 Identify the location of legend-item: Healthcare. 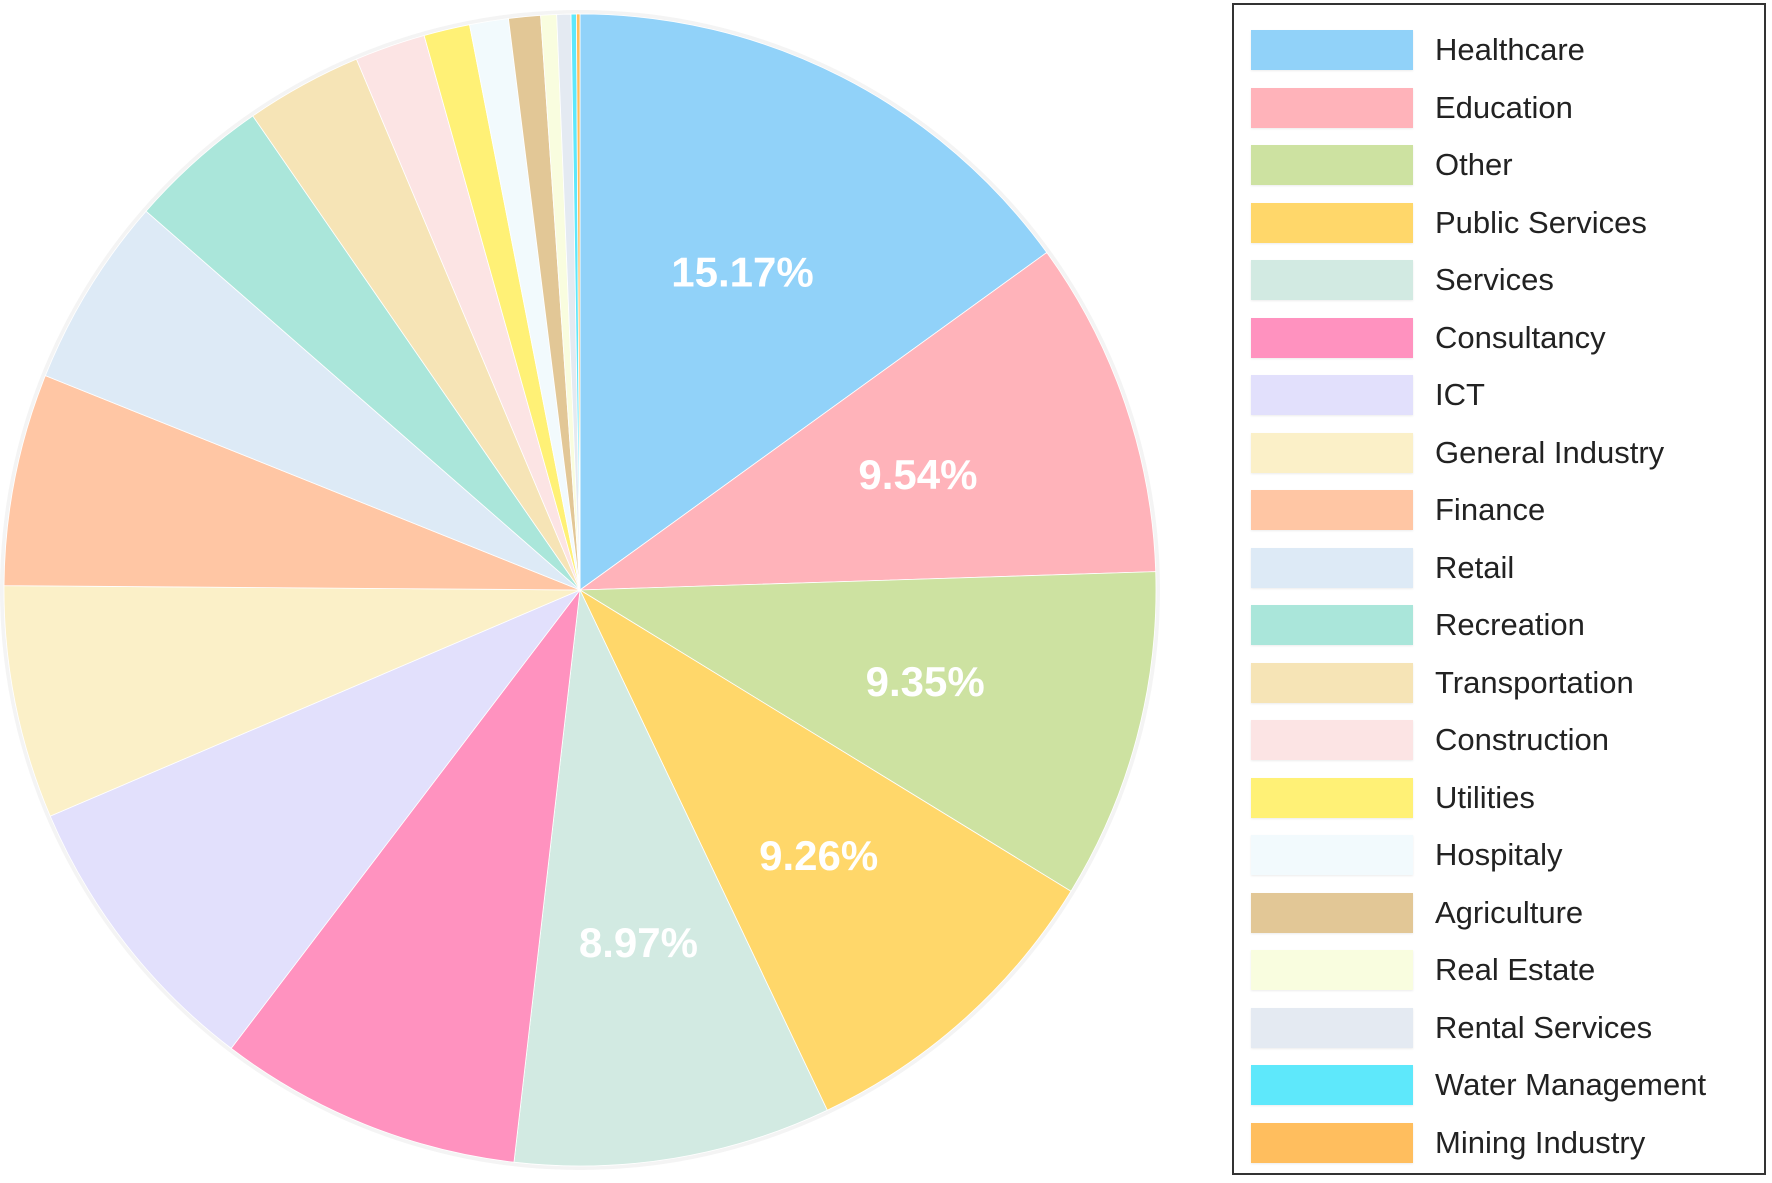
(1499, 50).